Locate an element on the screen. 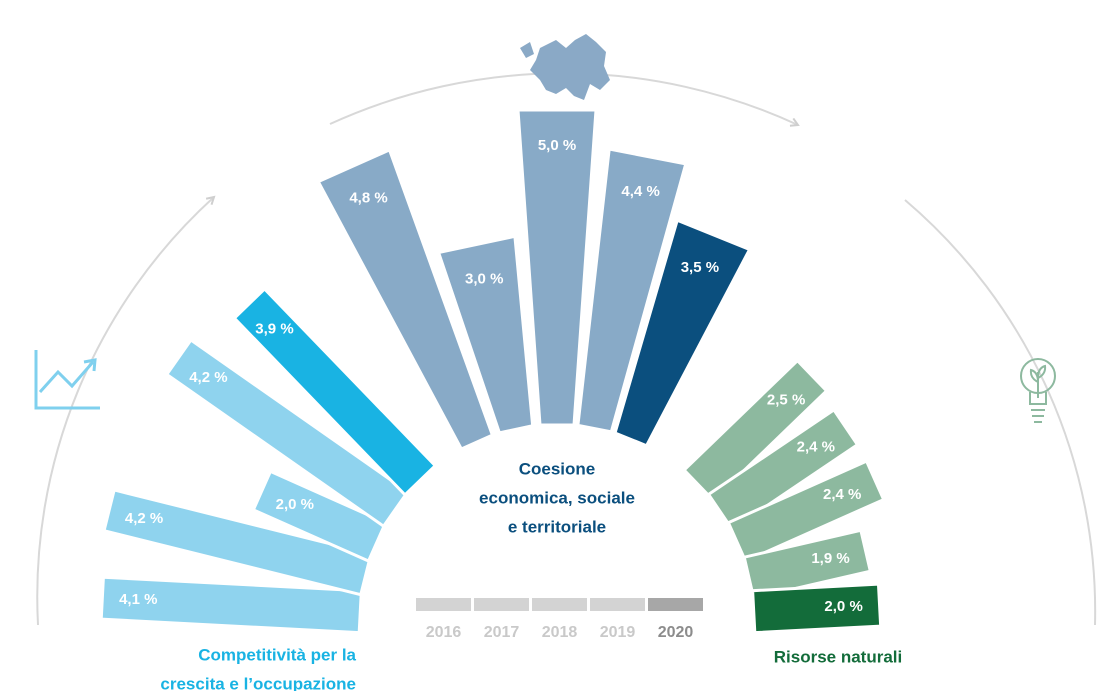 The width and height of the screenshot is (1103, 691). group-name: economica, sociale is located at coordinates (557, 497).